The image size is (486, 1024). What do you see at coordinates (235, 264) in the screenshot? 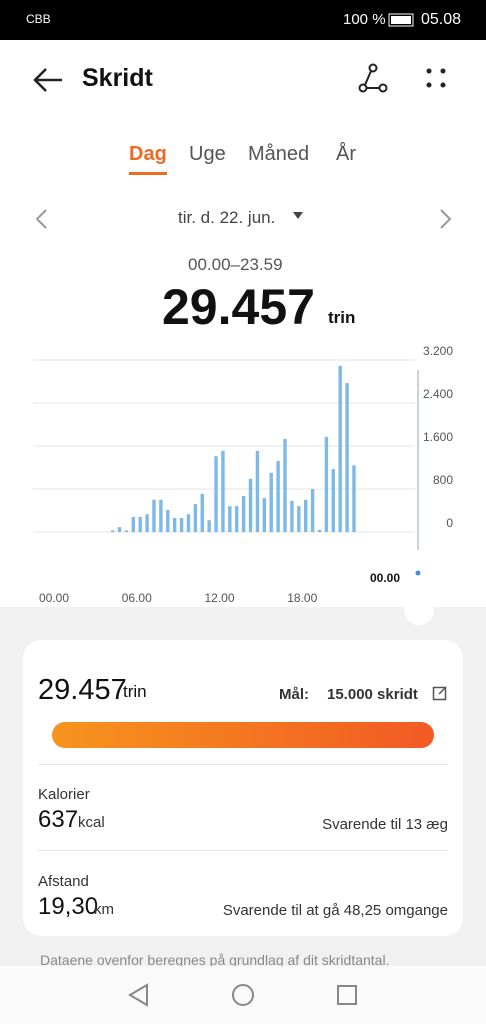
I see `time-range: 00.00–23.59` at bounding box center [235, 264].